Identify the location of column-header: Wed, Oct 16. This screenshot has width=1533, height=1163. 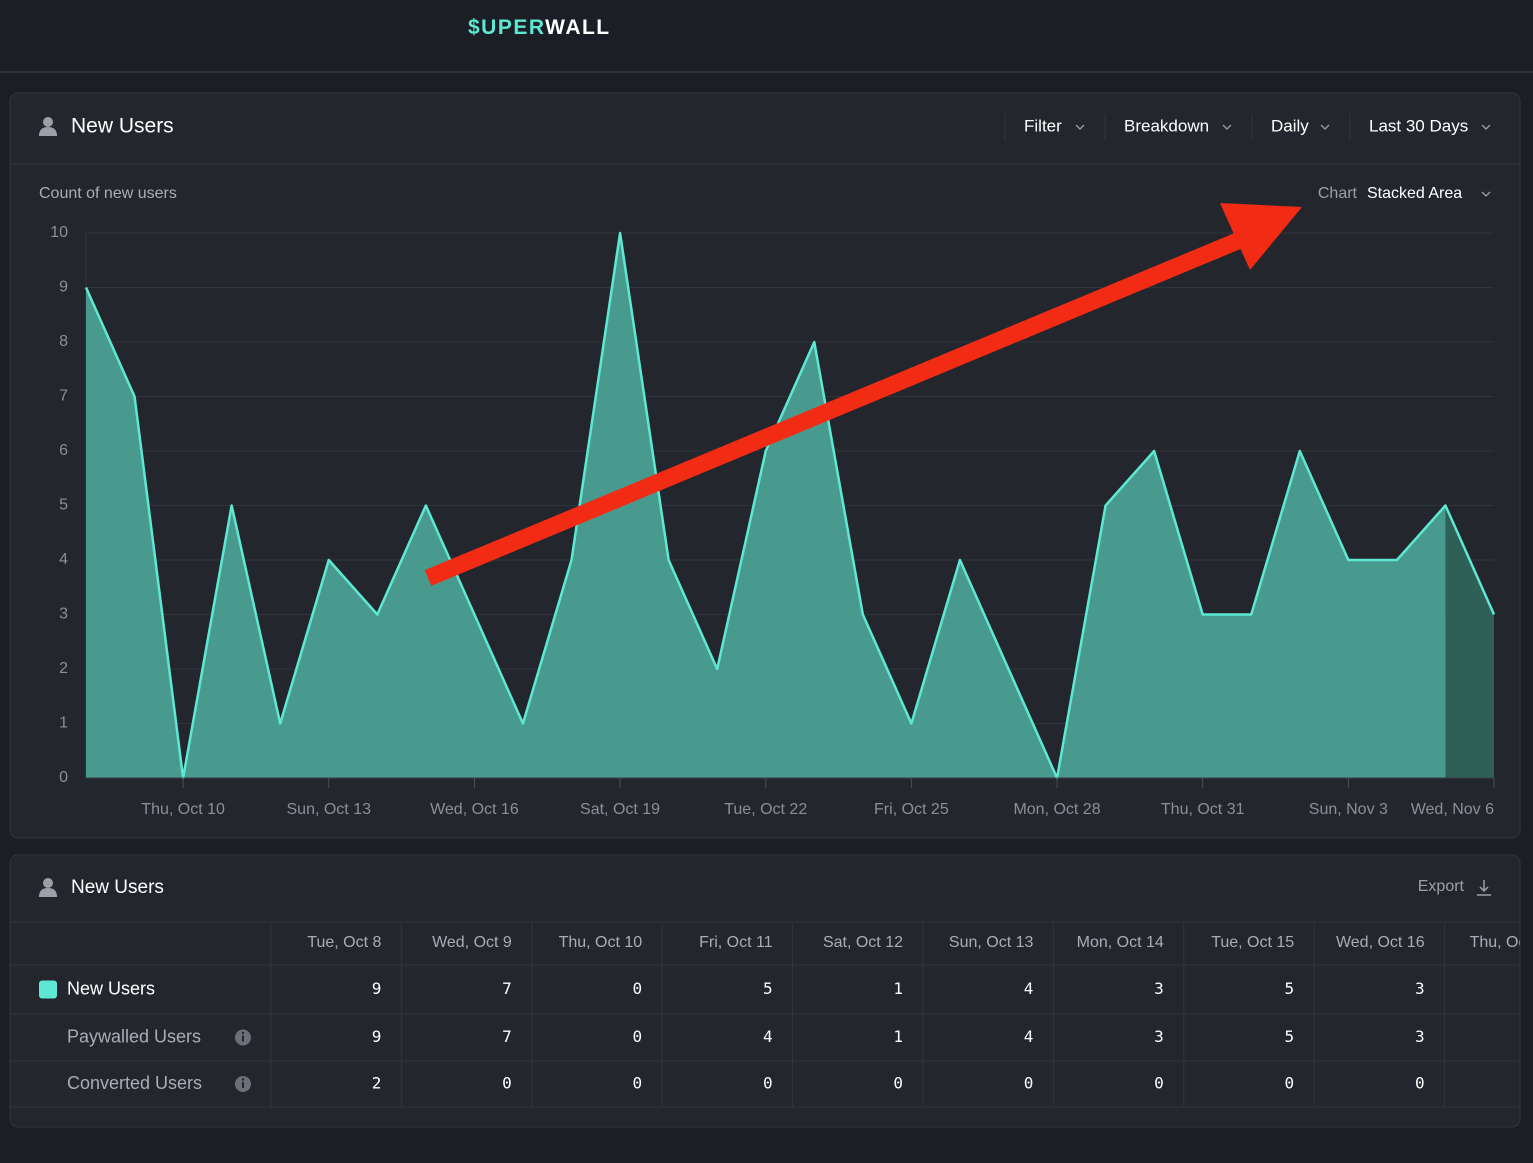
(1380, 942).